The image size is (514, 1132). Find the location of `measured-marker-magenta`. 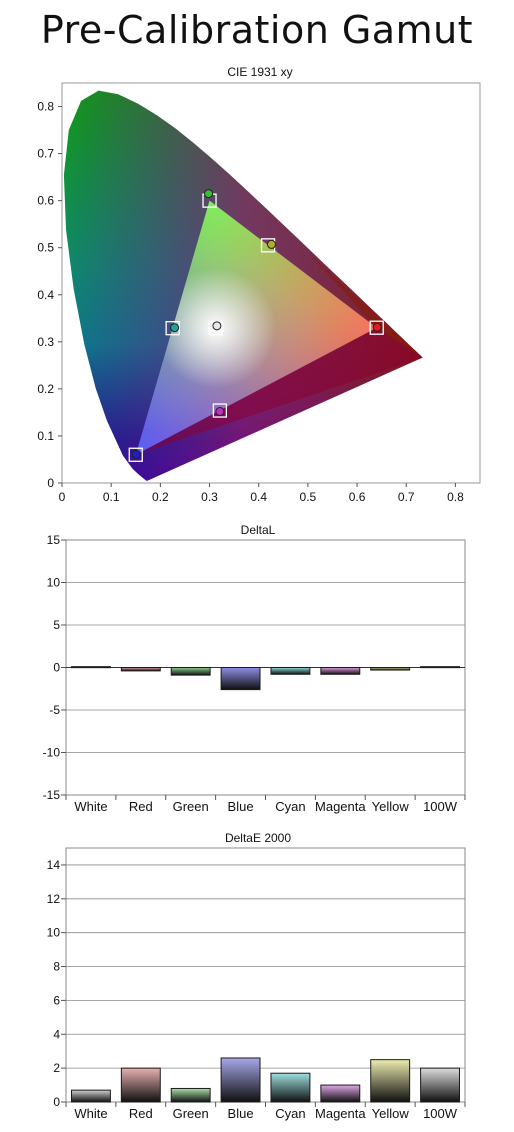

measured-marker-magenta is located at coordinates (220, 411).